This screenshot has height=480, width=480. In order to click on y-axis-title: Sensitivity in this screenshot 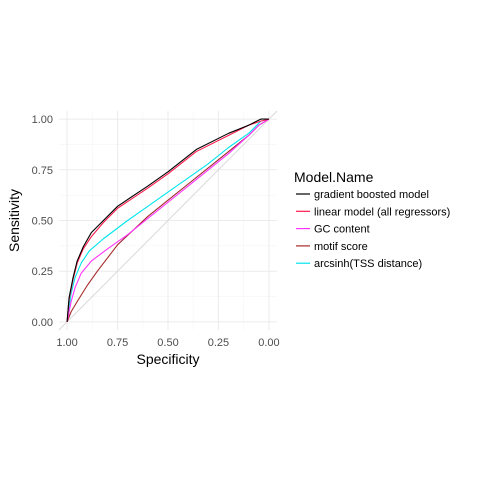, I will do `click(14, 220)`.